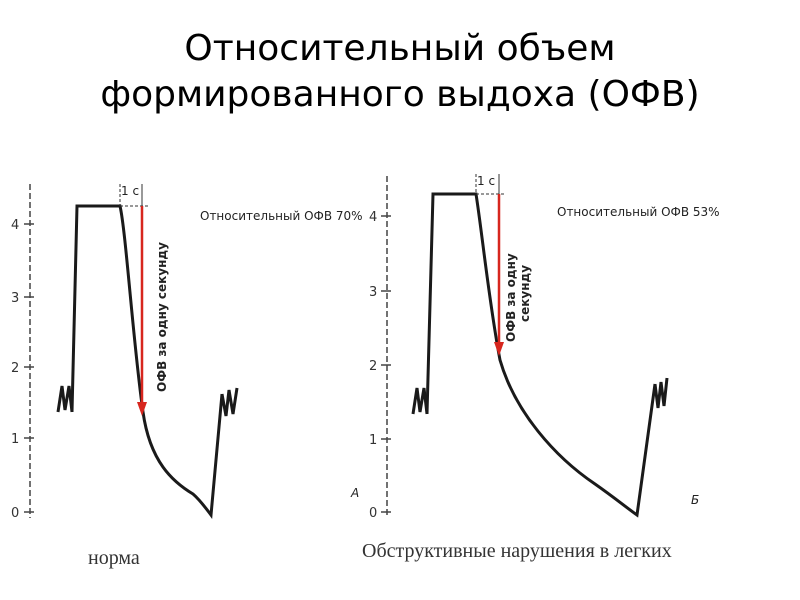 This screenshot has width=800, height=600. Describe the element at coordinates (511, 297) in the screenshot. I see `fev1-arrow-label-line-1: ОФВ за одну` at that location.